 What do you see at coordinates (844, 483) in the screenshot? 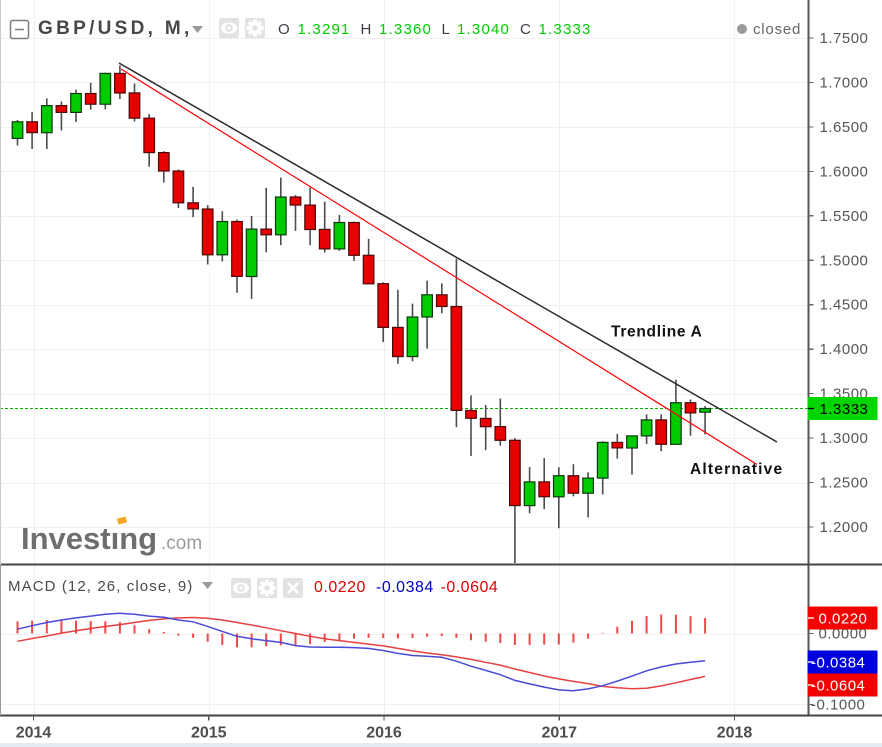
I see `svg-text: 1.2500` at bounding box center [844, 483].